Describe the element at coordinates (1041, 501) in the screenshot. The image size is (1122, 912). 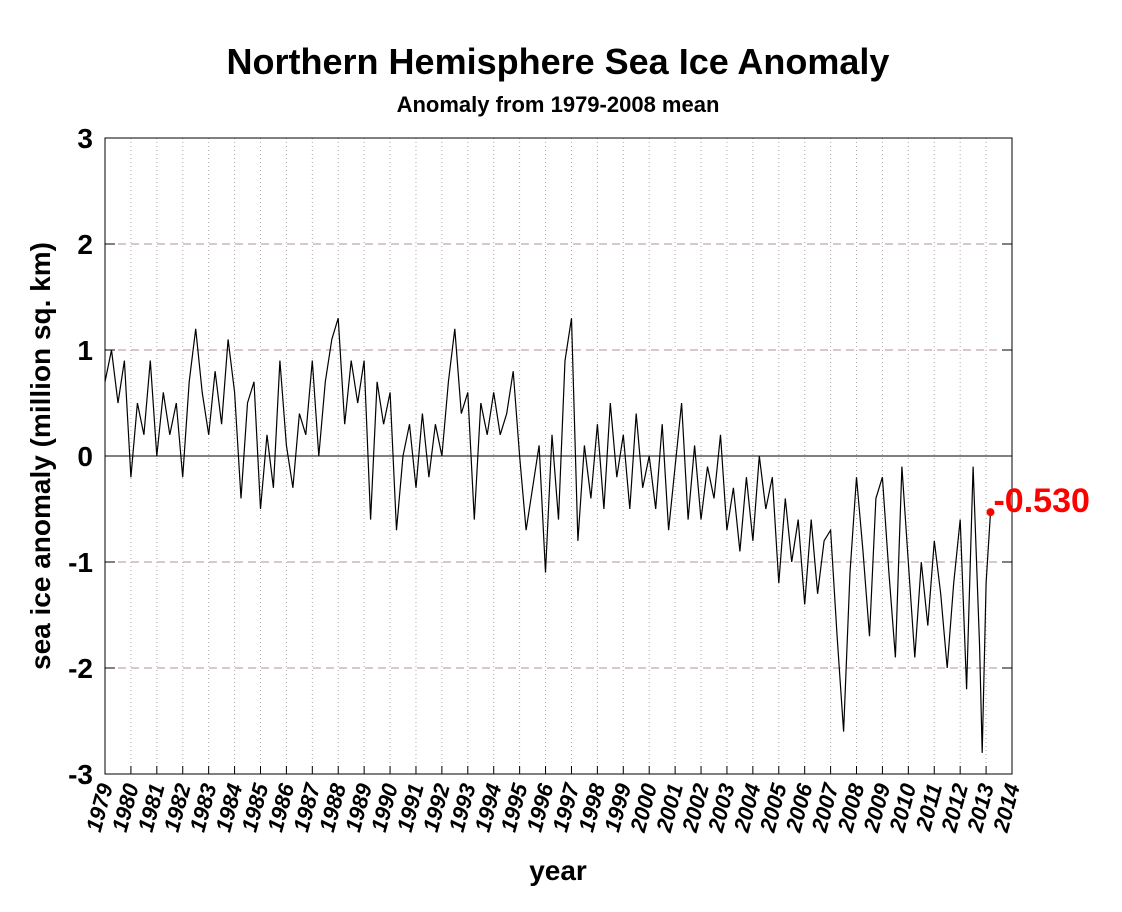
I see `latest-value-label: -0.530` at that location.